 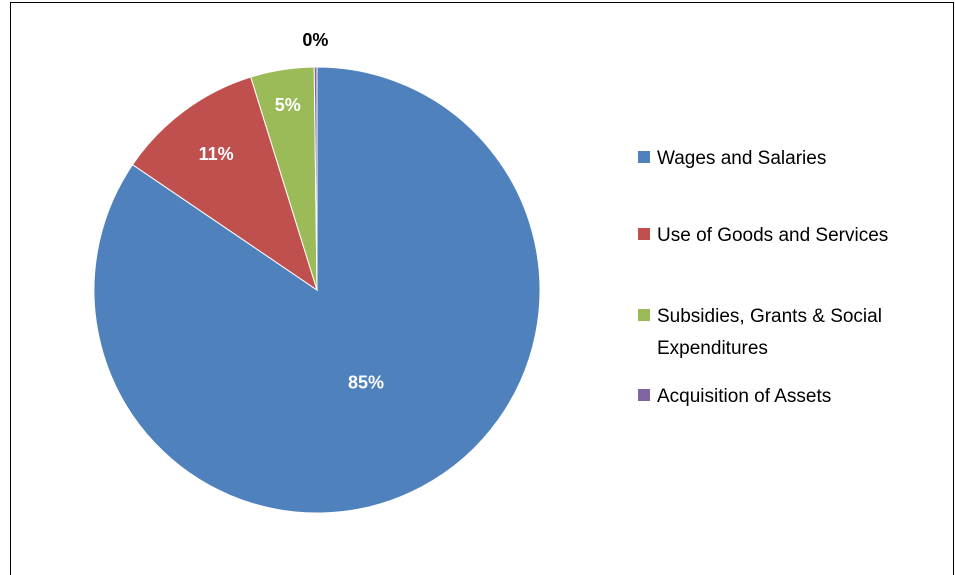 I want to click on slice-data-label-4: 0%, so click(x=315, y=40).